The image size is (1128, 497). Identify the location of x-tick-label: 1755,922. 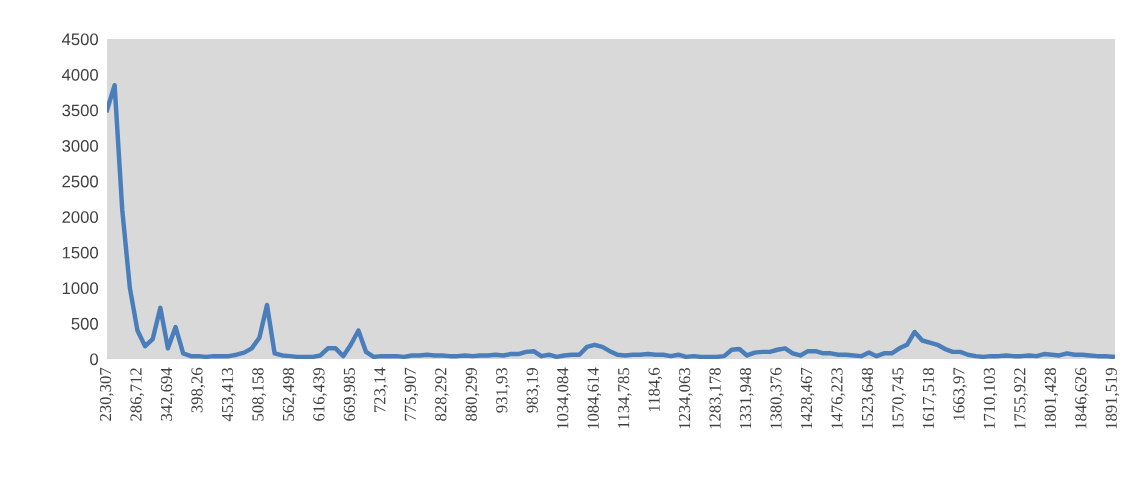
(1021, 398).